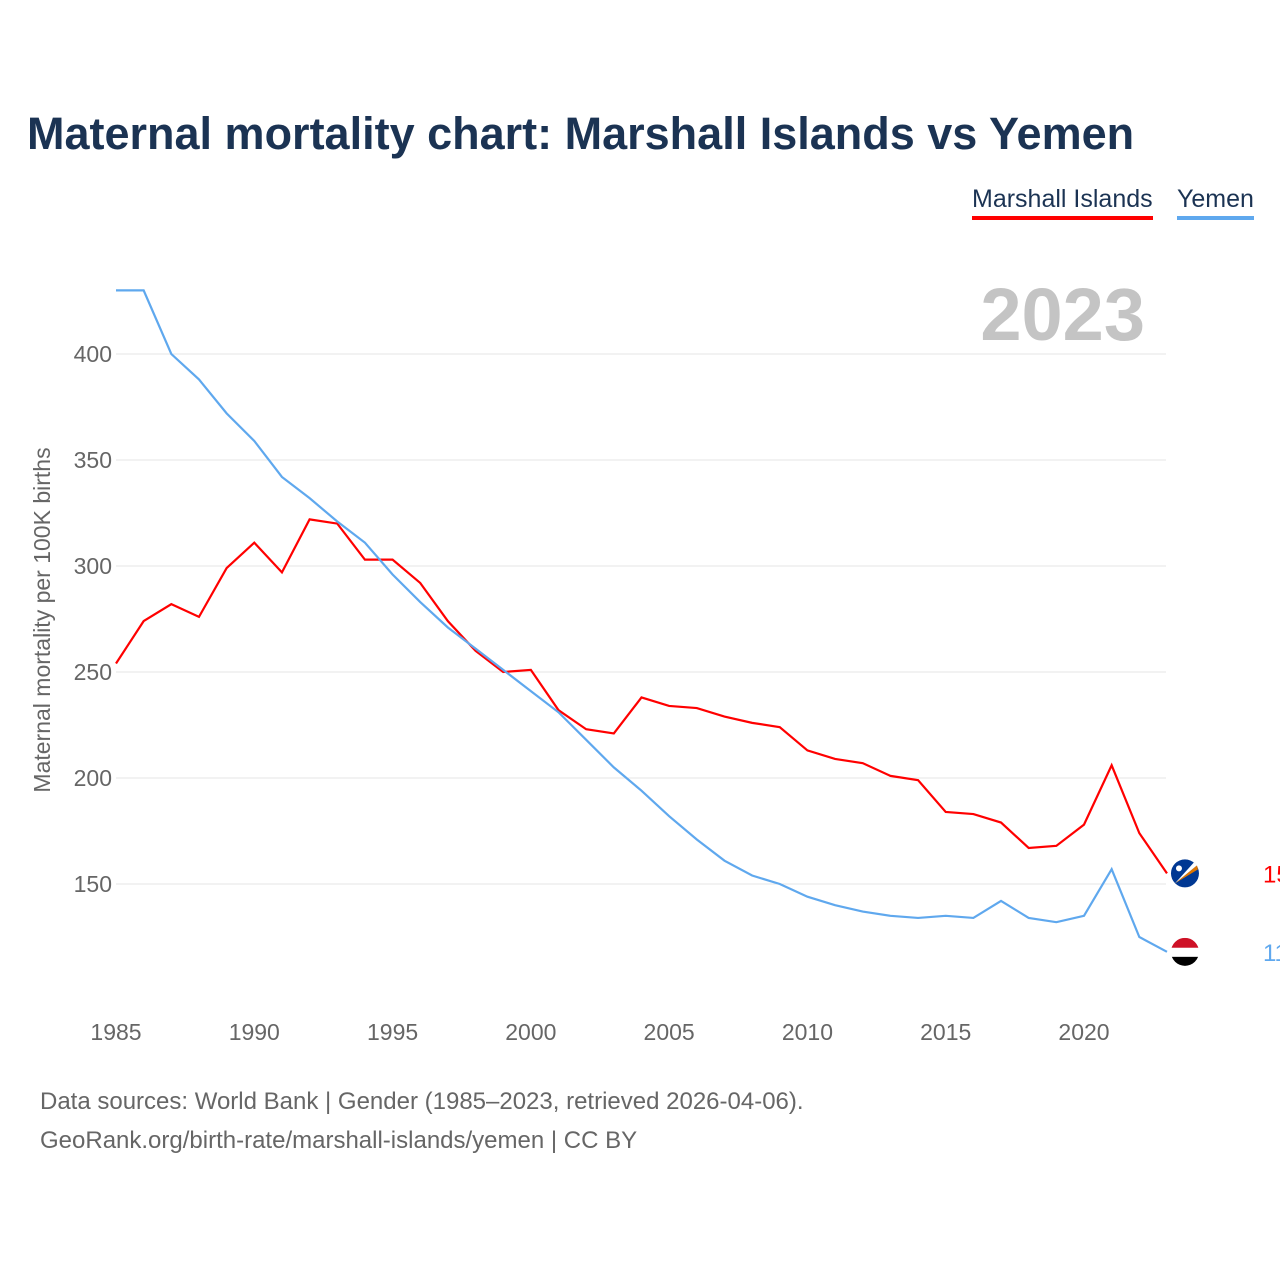 The image size is (1280, 1280). I want to click on y-axis-label: Maternal mortality per 100K births, so click(42, 619).